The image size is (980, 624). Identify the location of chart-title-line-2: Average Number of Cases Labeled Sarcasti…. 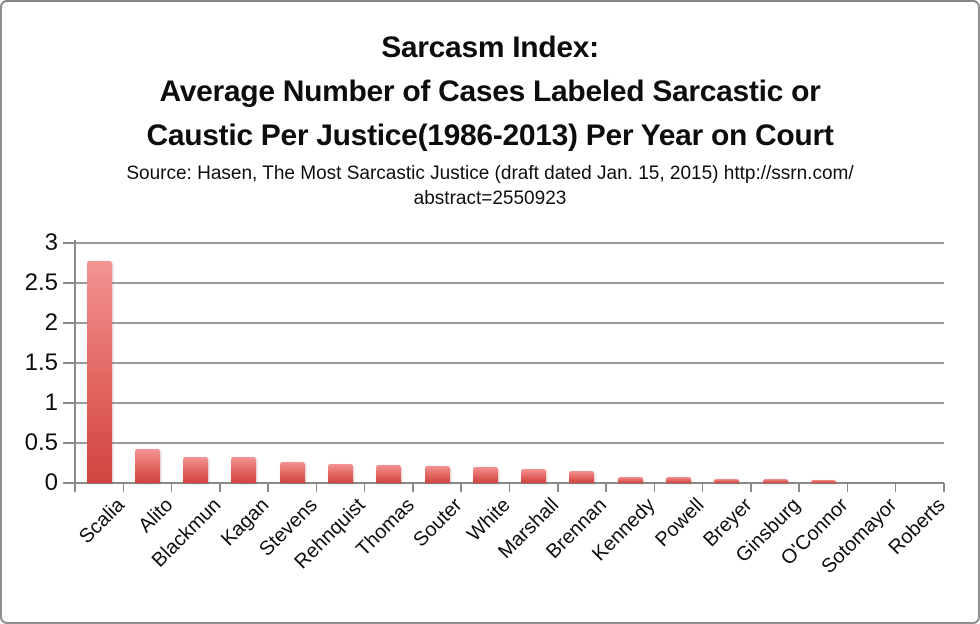
(490, 91).